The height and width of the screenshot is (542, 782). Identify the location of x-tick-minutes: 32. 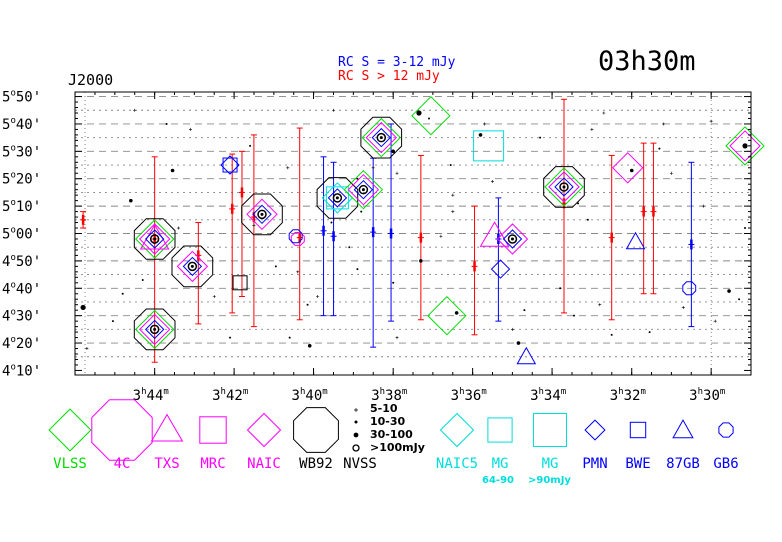
(632, 396).